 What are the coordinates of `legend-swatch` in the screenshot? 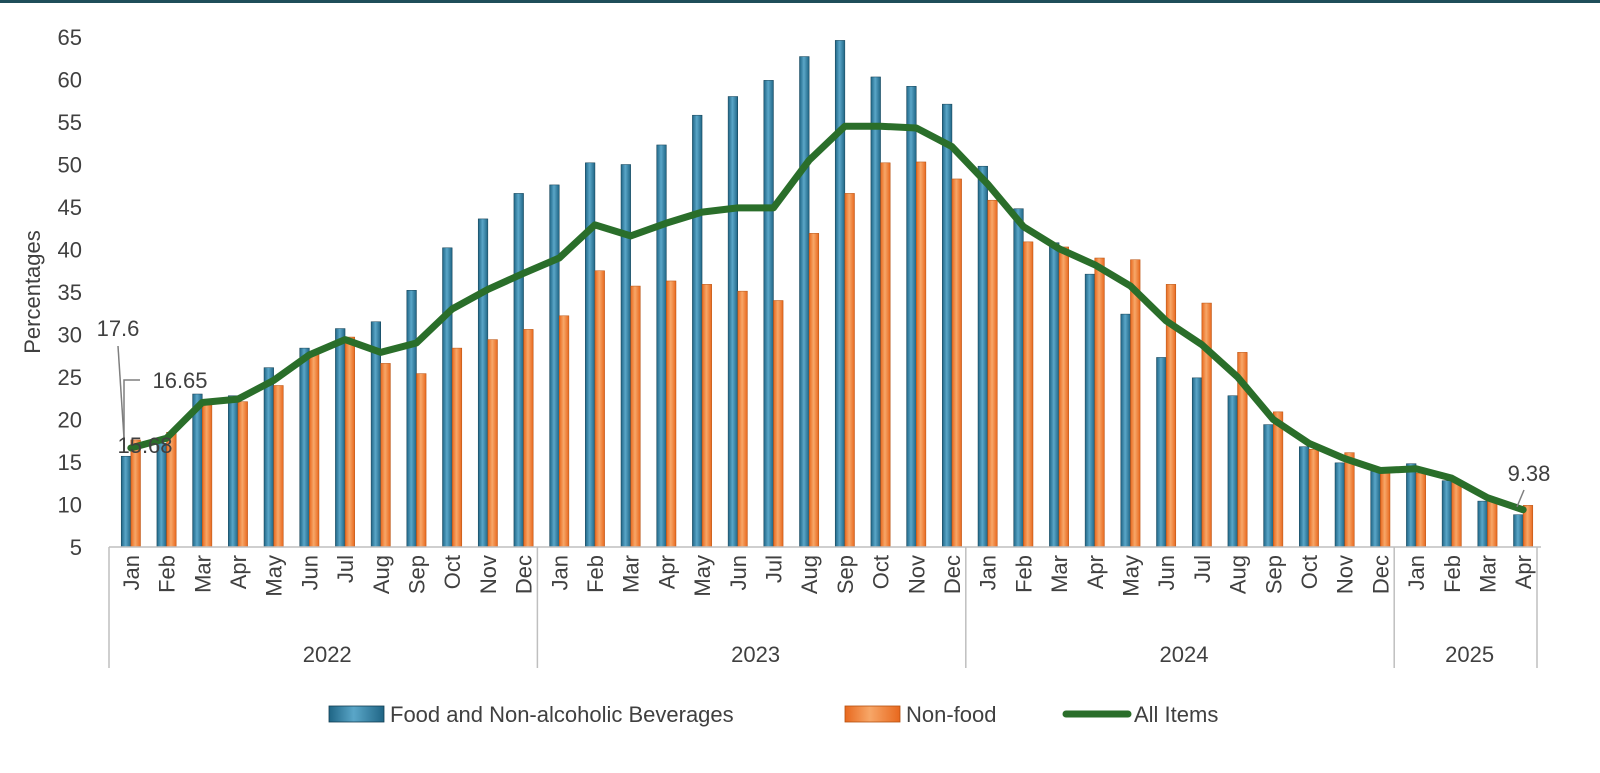 It's located at (356, 714).